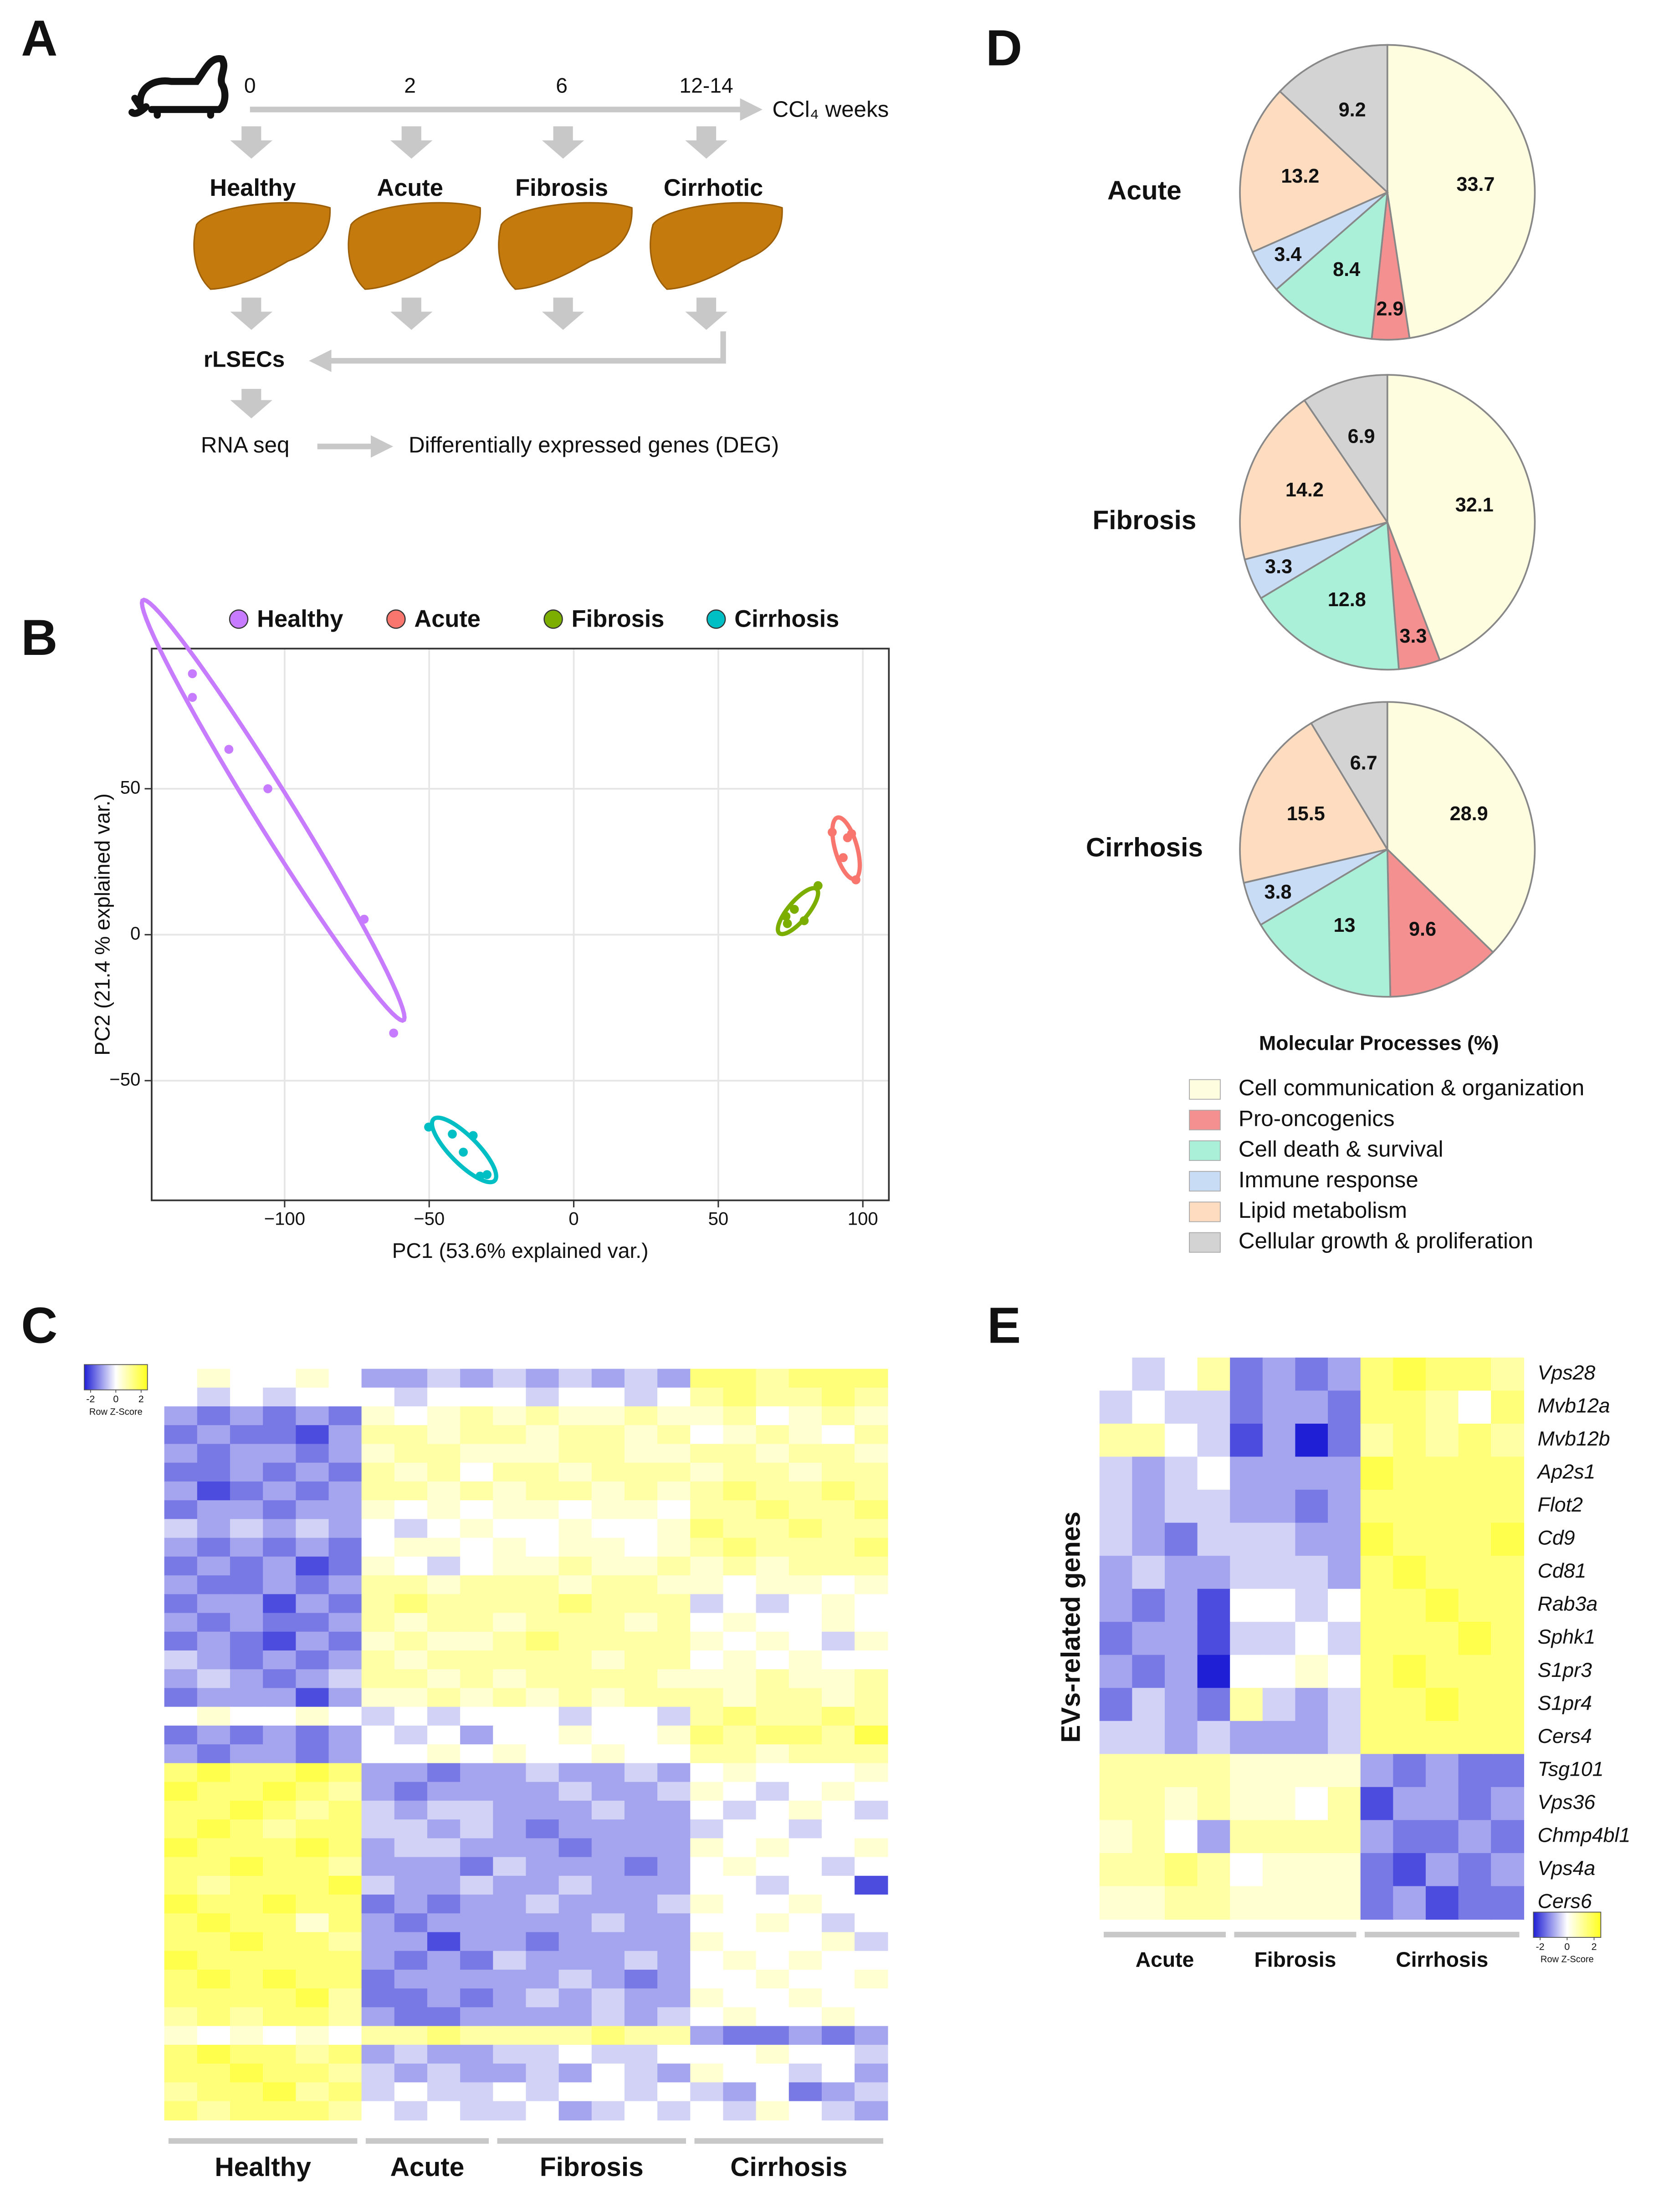 The height and width of the screenshot is (2212, 1664). Describe the element at coordinates (553, 619) in the screenshot. I see `legend-swatch` at that location.